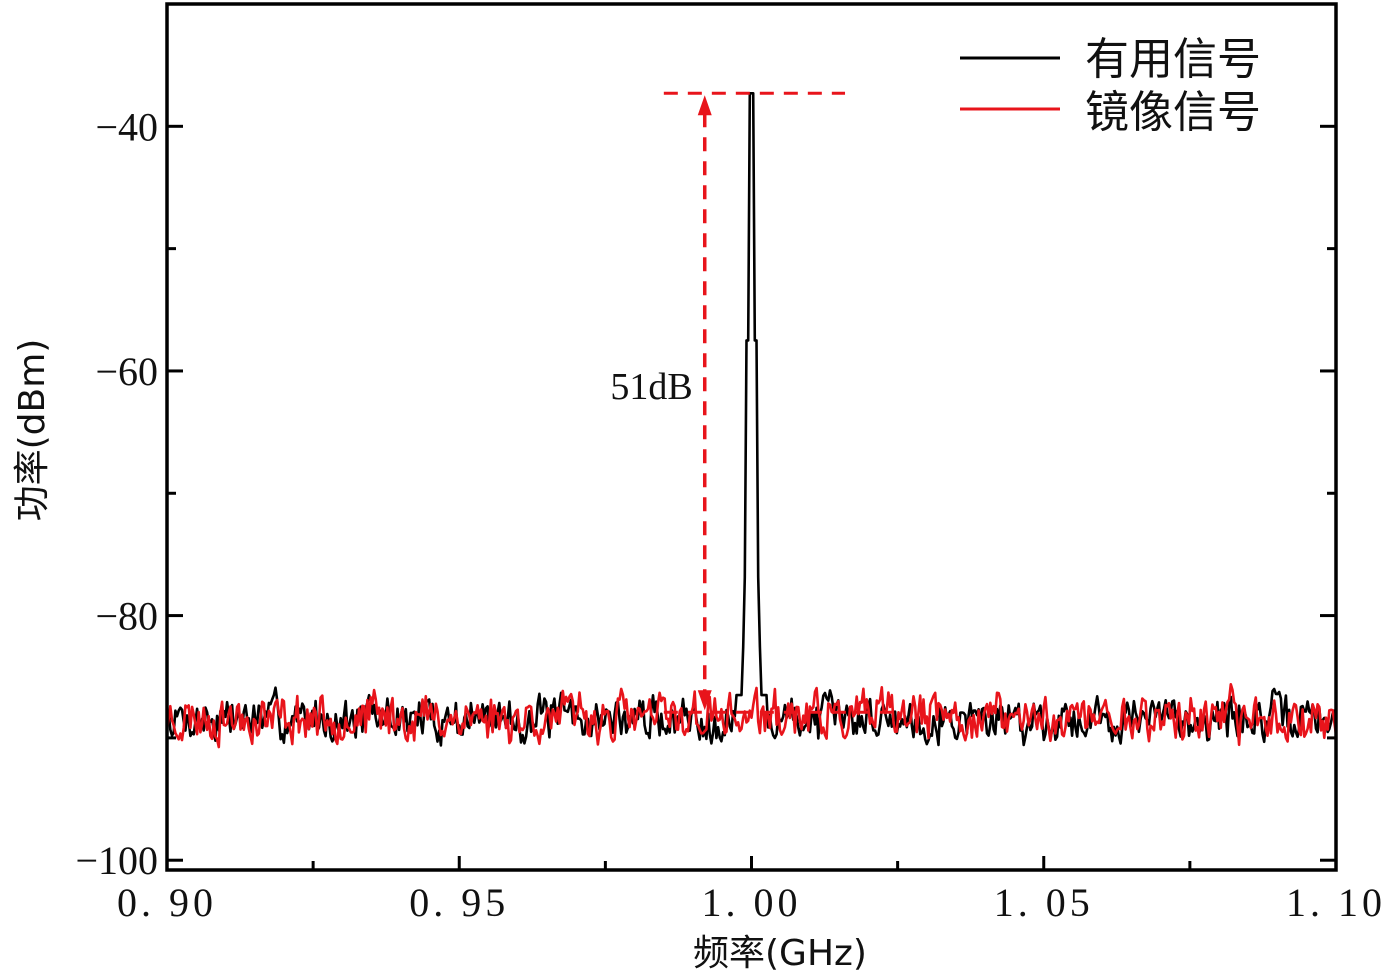 The image size is (1390, 978). Describe the element at coordinates (1110, 86) in the screenshot. I see `legend: 有用信号 镜像信号` at that location.